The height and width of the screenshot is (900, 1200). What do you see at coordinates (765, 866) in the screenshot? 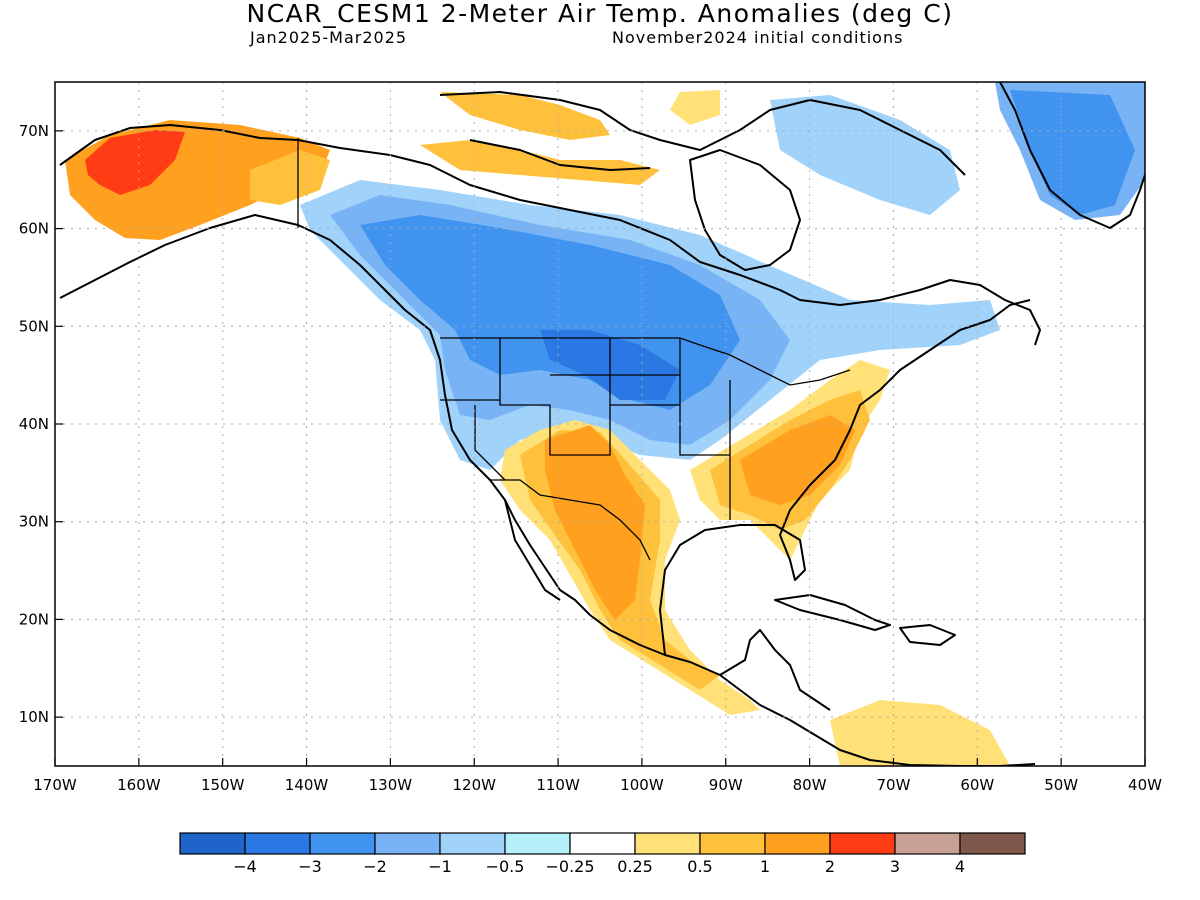
I see `colorbar-label: 1` at bounding box center [765, 866].